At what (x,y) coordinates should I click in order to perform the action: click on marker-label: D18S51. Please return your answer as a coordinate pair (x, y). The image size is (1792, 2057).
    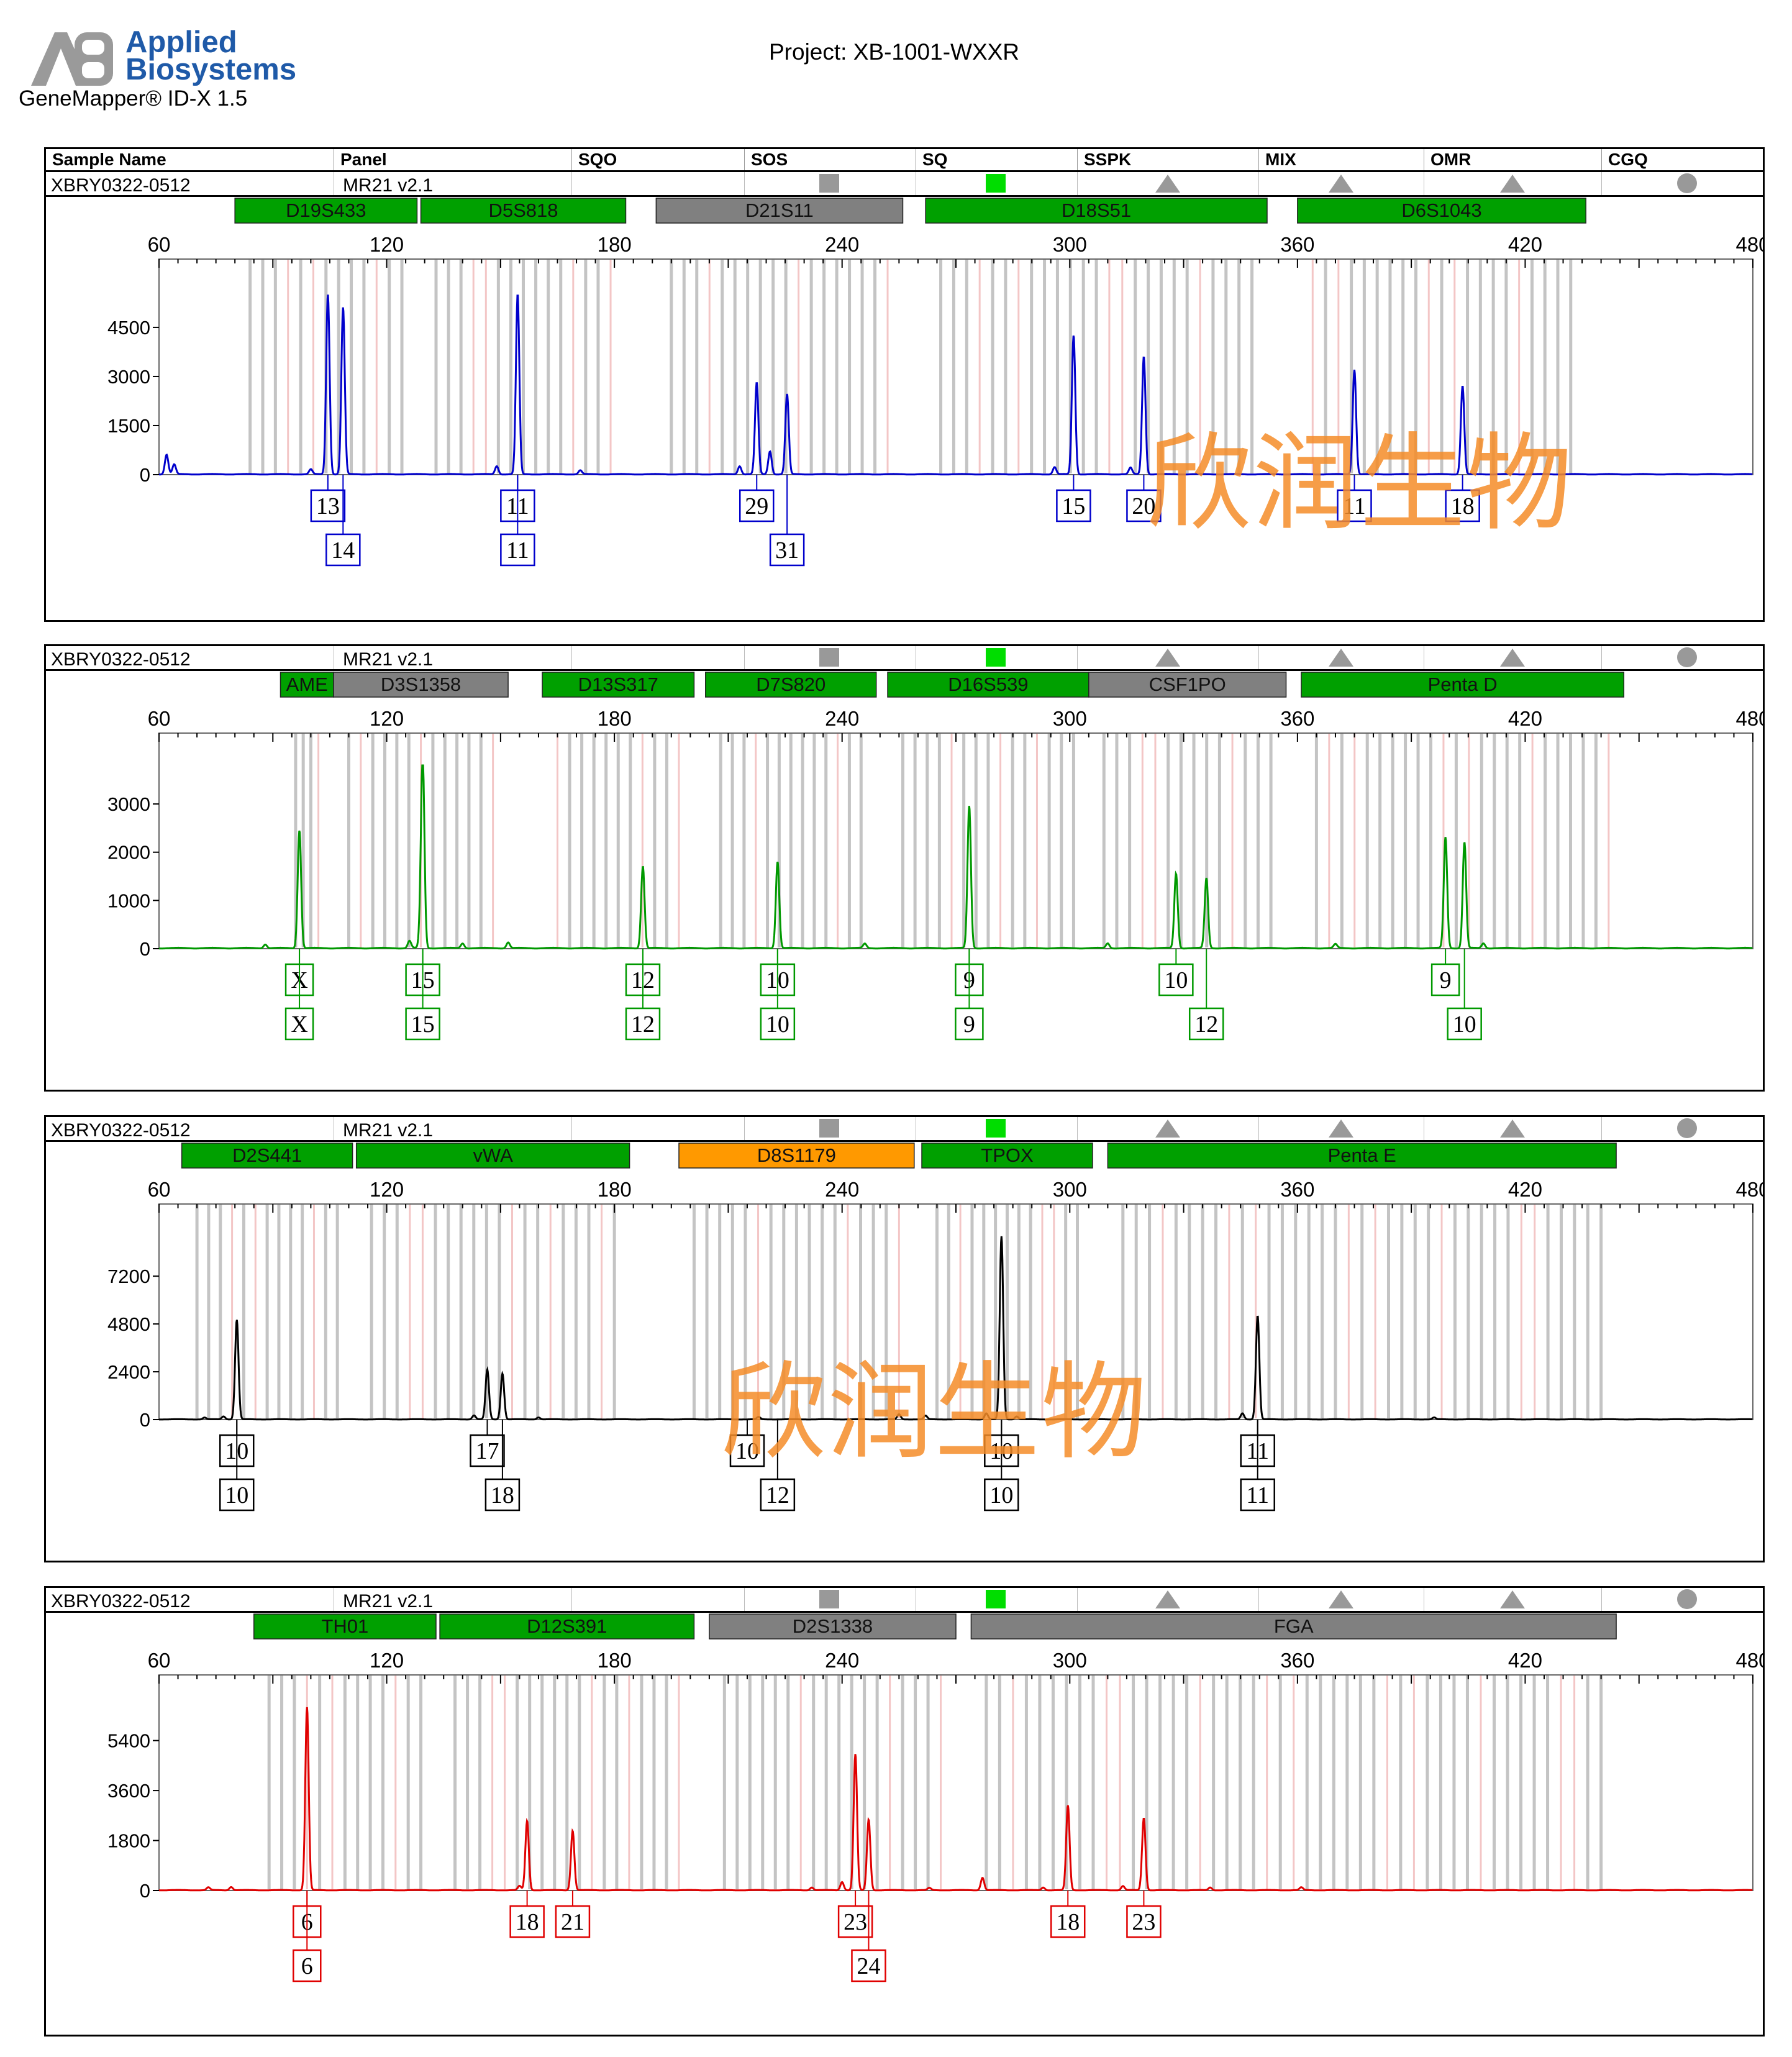
    Looking at the image, I should click on (1096, 210).